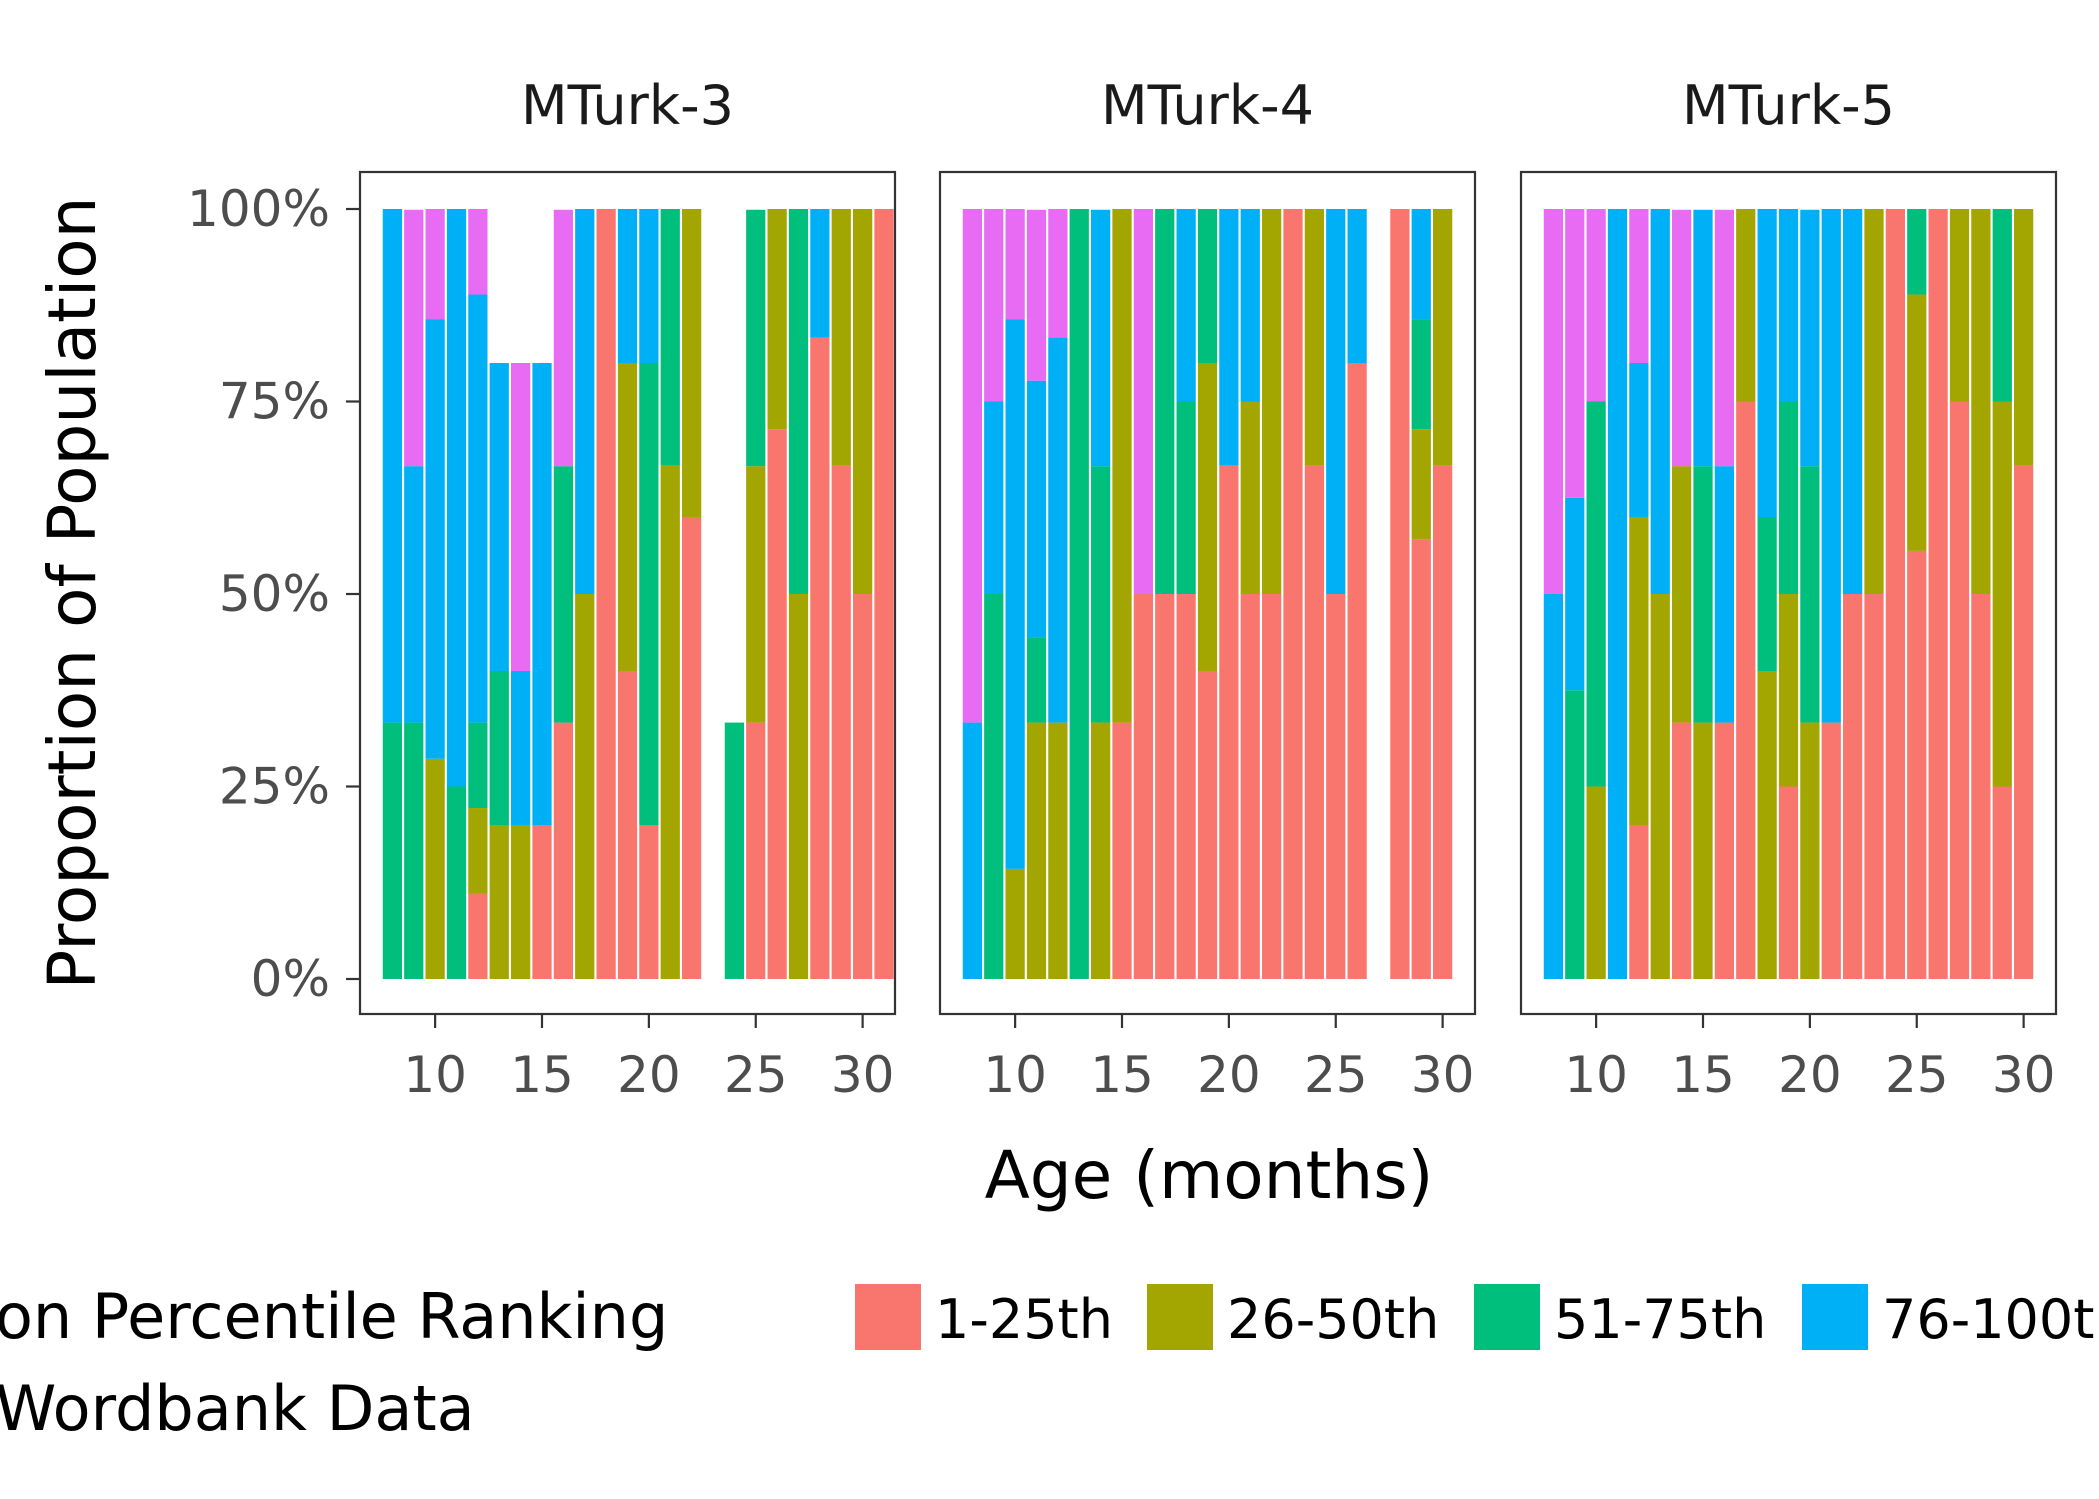 The height and width of the screenshot is (1499, 2099). What do you see at coordinates (1988, 1319) in the screenshot?
I see `legend-label: 76-100t` at bounding box center [1988, 1319].